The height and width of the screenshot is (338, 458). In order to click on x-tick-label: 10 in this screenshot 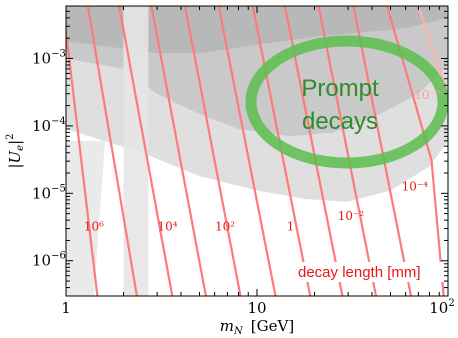, I will do `click(256, 308)`.